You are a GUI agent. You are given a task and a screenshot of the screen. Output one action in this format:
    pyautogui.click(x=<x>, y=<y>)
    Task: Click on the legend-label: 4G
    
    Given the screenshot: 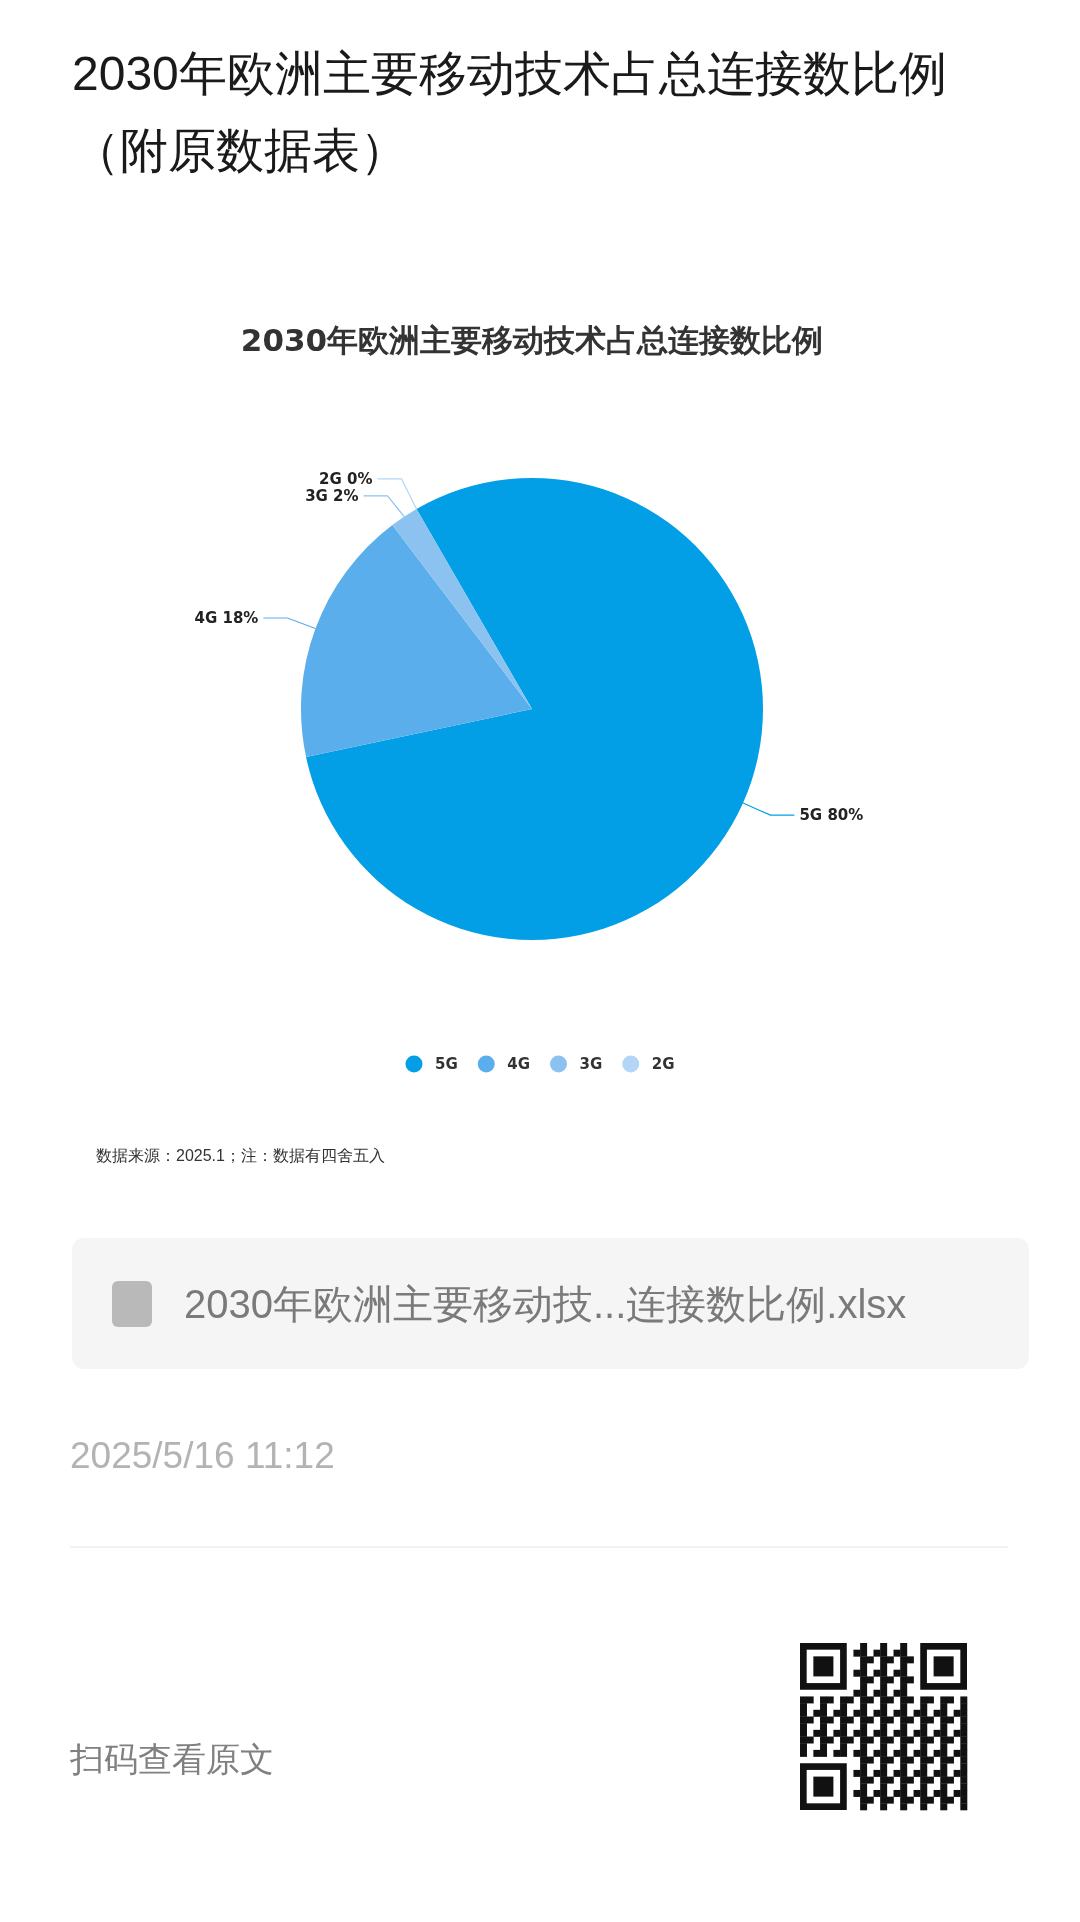 What is the action you would take?
    pyautogui.click(x=518, y=1064)
    